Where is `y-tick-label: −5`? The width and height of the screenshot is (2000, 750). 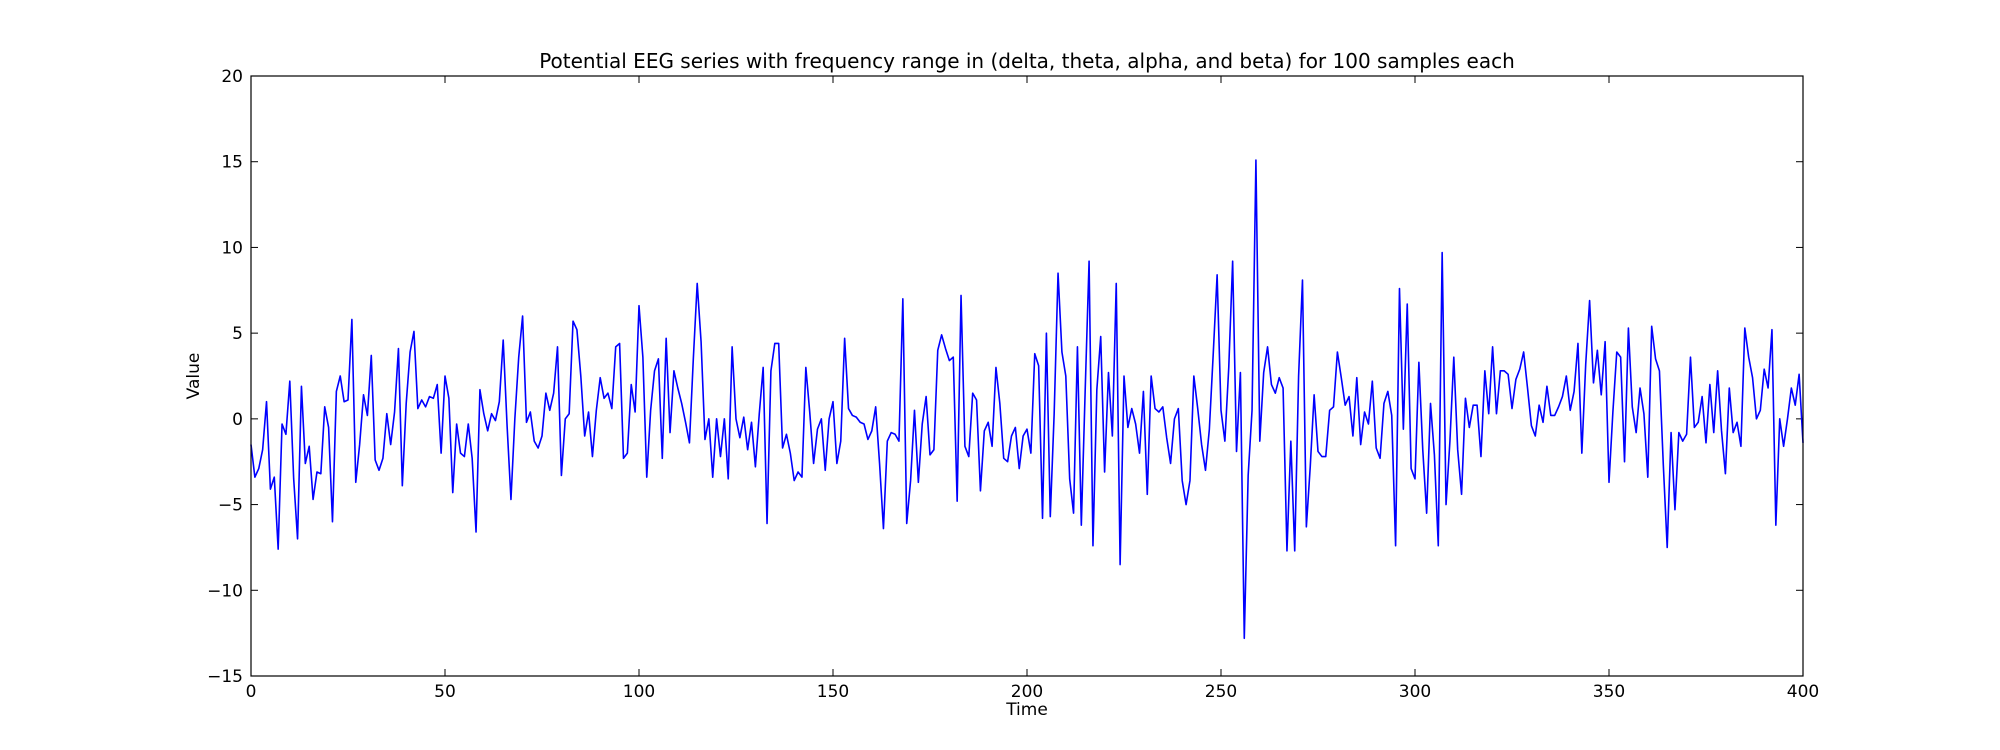 y-tick-label: −5 is located at coordinates (230, 506).